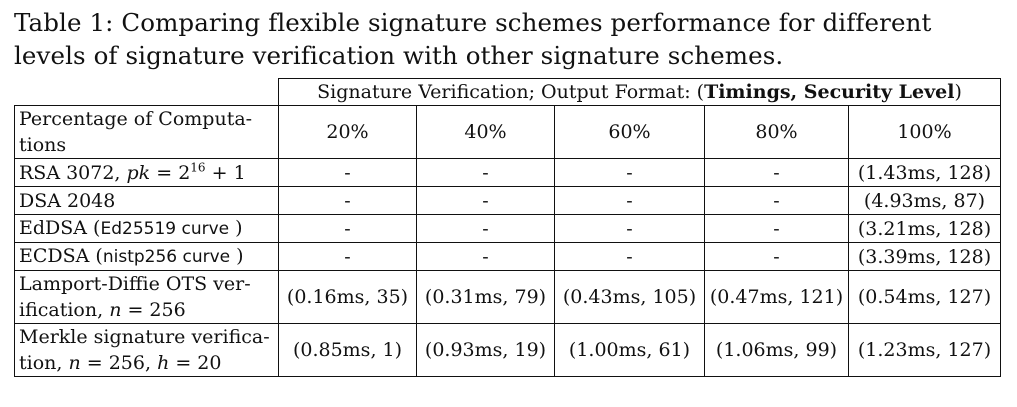  What do you see at coordinates (924, 200) in the screenshot?
I see `table-cell: (4.93ms, 87)` at bounding box center [924, 200].